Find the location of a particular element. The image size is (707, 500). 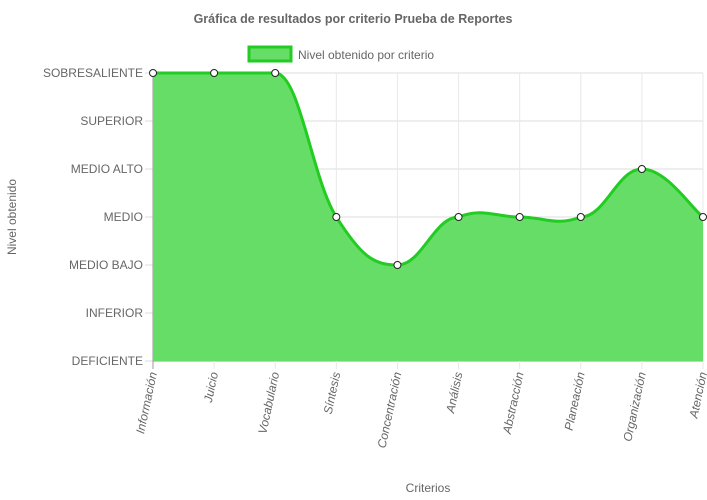

legend-swatch is located at coordinates (270, 54).